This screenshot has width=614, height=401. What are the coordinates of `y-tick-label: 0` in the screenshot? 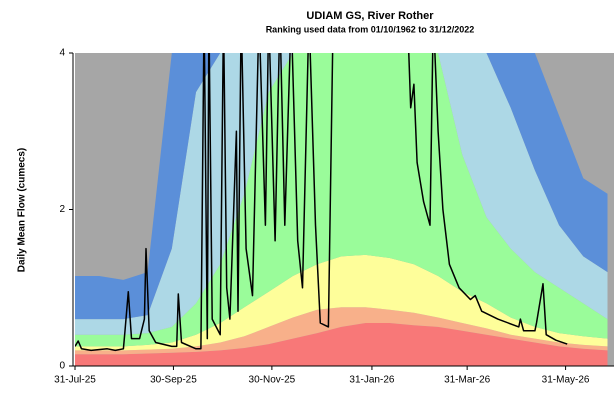 It's located at (62, 366).